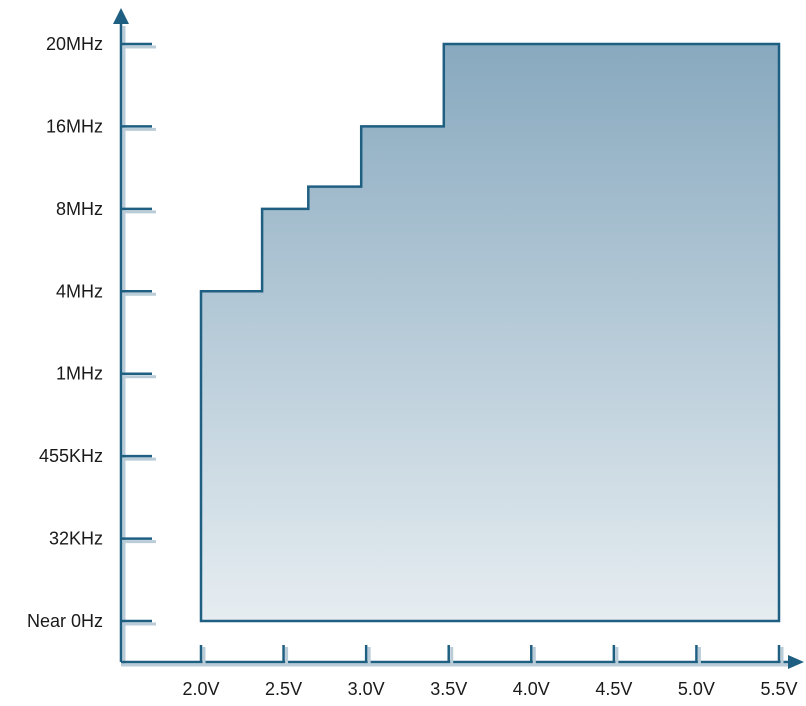 The image size is (806, 706). Describe the element at coordinates (65, 621) in the screenshot. I see `y-tick-label: Near 0Hz` at that location.